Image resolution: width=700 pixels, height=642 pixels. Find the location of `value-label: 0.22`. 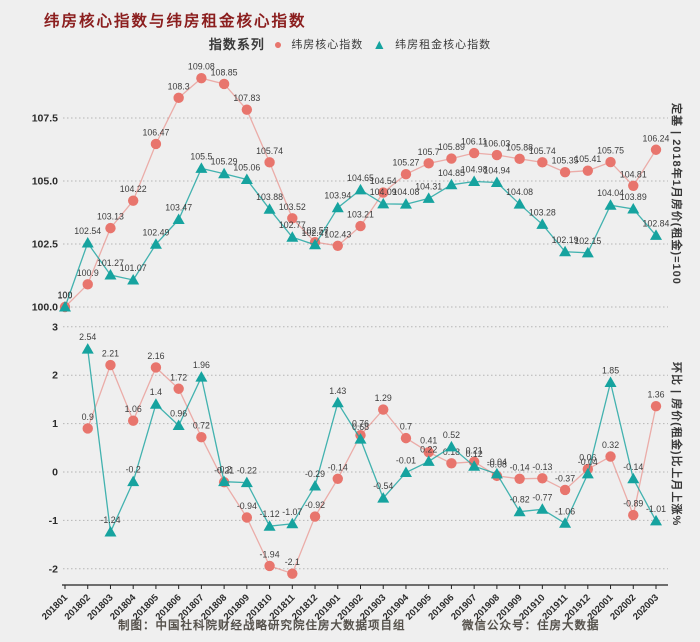

value-label: 0.22 is located at coordinates (428, 449).